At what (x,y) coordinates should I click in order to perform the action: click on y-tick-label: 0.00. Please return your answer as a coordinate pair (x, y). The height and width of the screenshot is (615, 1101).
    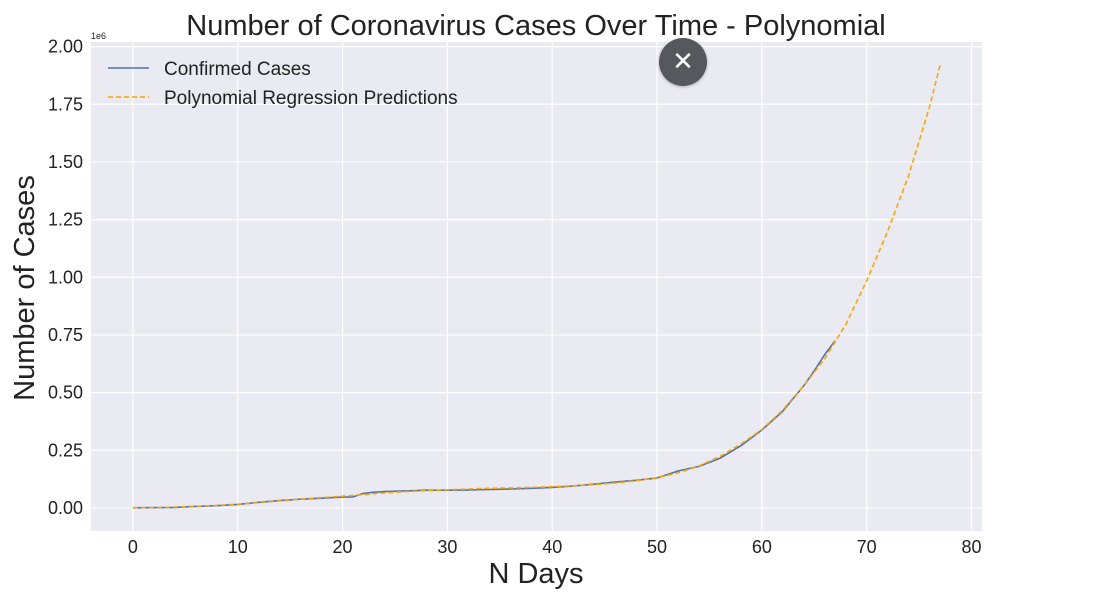
    Looking at the image, I should click on (65, 508).